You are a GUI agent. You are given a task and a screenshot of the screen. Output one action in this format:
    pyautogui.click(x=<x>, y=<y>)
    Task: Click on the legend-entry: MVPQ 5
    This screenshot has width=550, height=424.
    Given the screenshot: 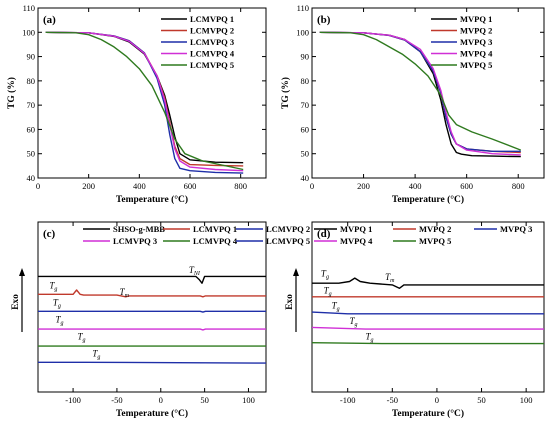 What is the action you would take?
    pyautogui.click(x=435, y=241)
    